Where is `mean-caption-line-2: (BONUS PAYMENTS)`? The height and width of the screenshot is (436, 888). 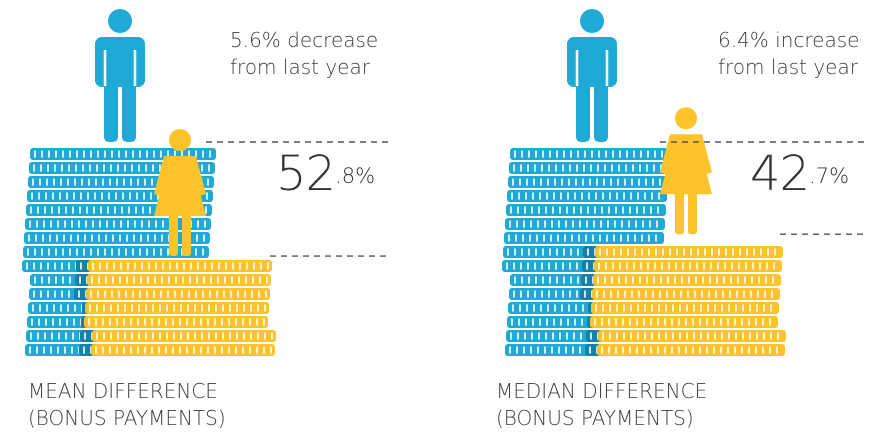 mean-caption-line-2: (BONUS PAYMENTS) is located at coordinates (127, 418).